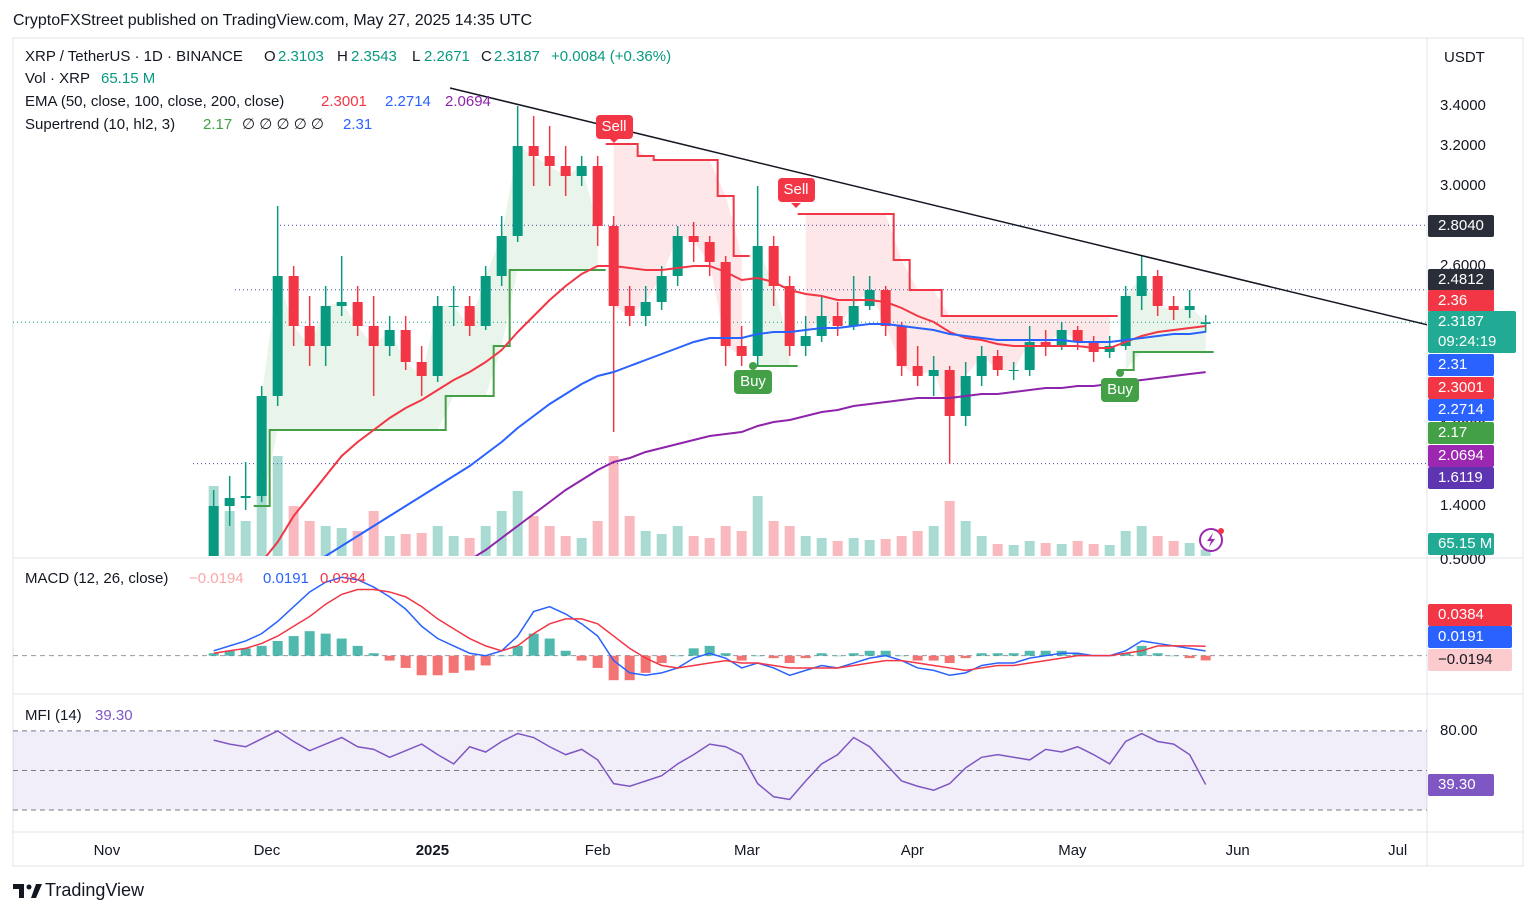 Image resolution: width=1536 pixels, height=914 pixels. I want to click on x-tick-label: Dec, so click(267, 850).